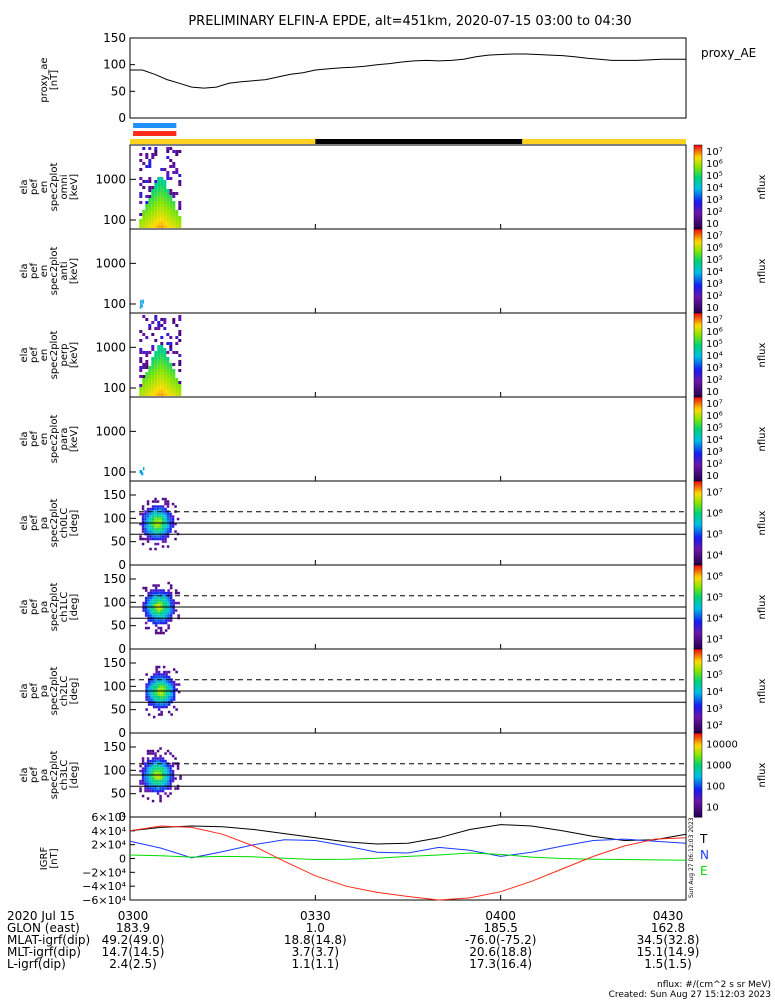 This screenshot has width=775, height=1000. Describe the element at coordinates (762, 354) in the screenshot. I see `colorbar-label: nflux` at that location.